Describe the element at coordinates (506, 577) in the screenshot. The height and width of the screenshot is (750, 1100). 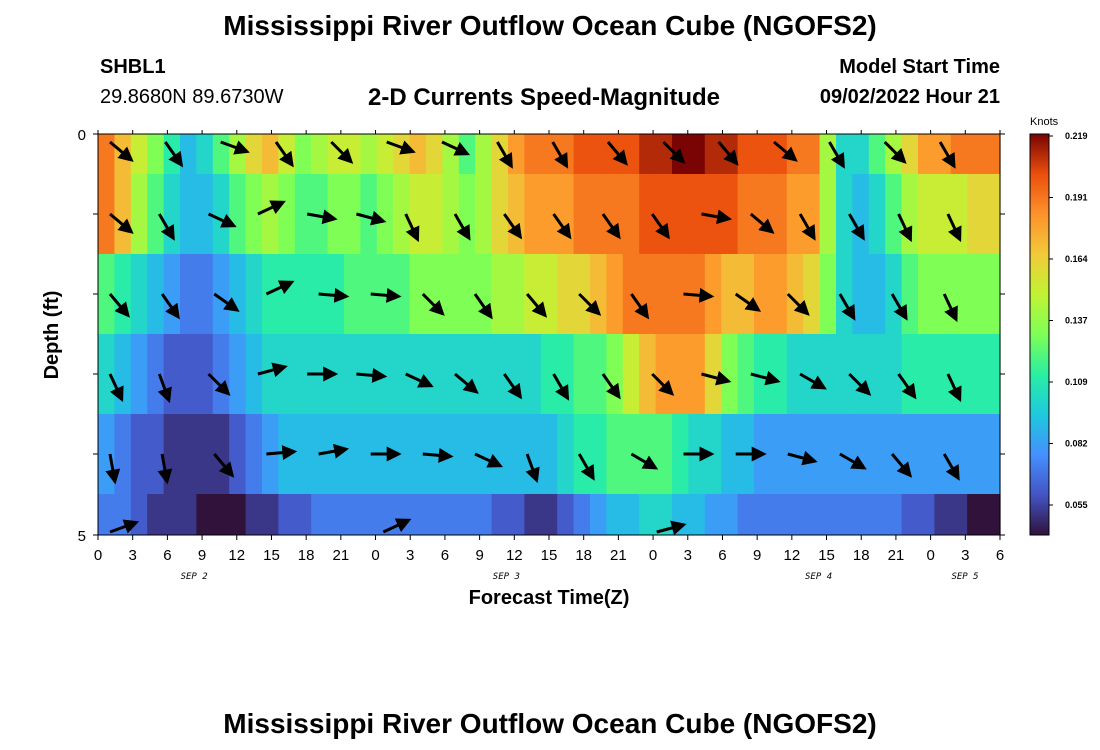
I see `date-label: SEP 3` at that location.